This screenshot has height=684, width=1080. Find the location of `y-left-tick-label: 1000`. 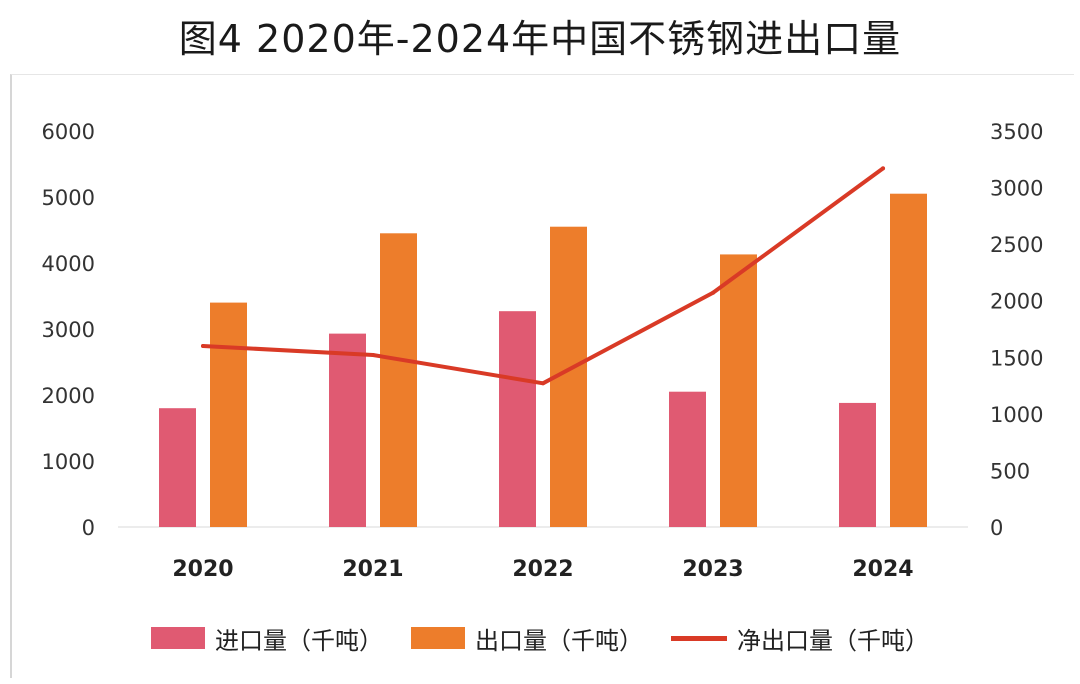

y-left-tick-label: 1000 is located at coordinates (68, 462).